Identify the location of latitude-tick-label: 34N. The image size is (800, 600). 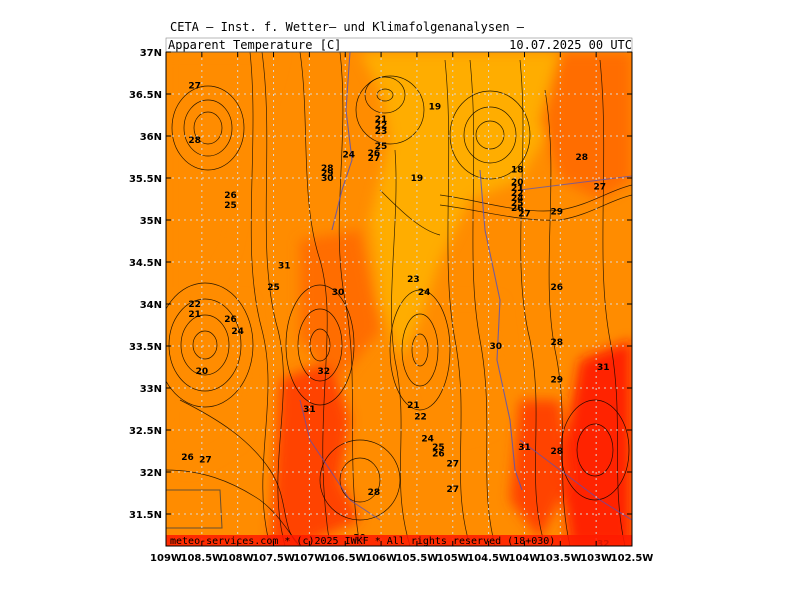
(151, 305).